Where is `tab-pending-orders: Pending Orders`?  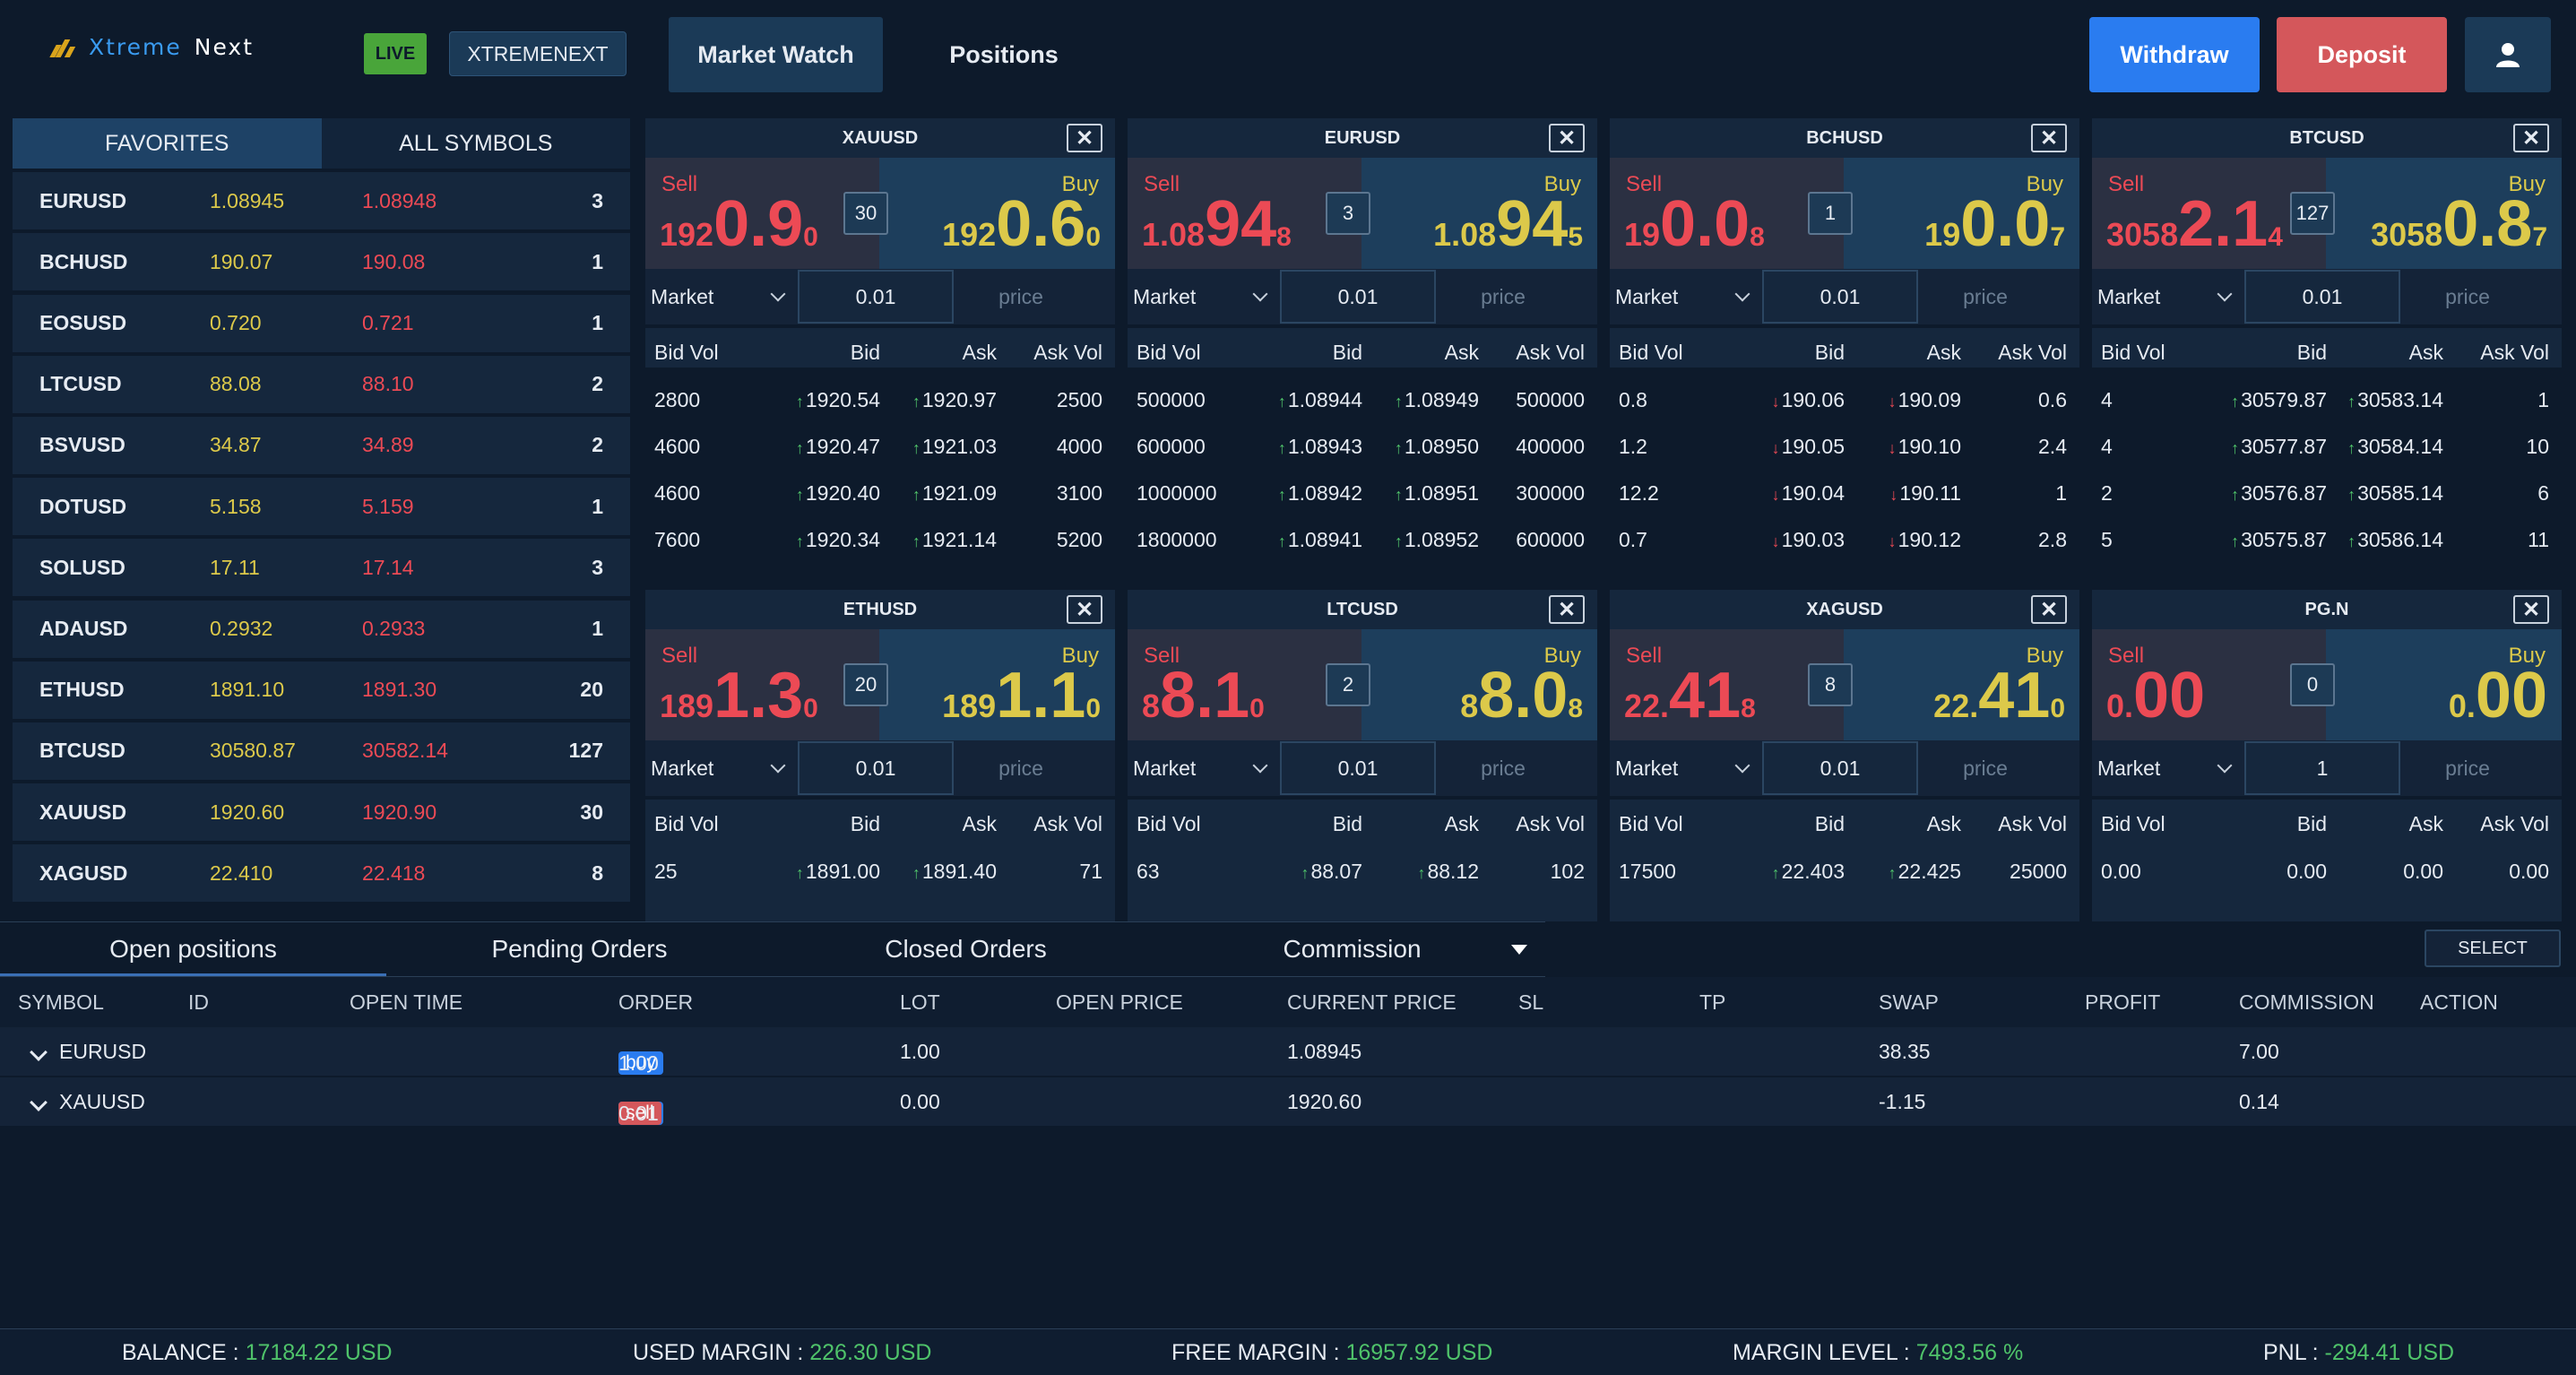
tab-pending-orders: Pending Orders is located at coordinates (579, 949).